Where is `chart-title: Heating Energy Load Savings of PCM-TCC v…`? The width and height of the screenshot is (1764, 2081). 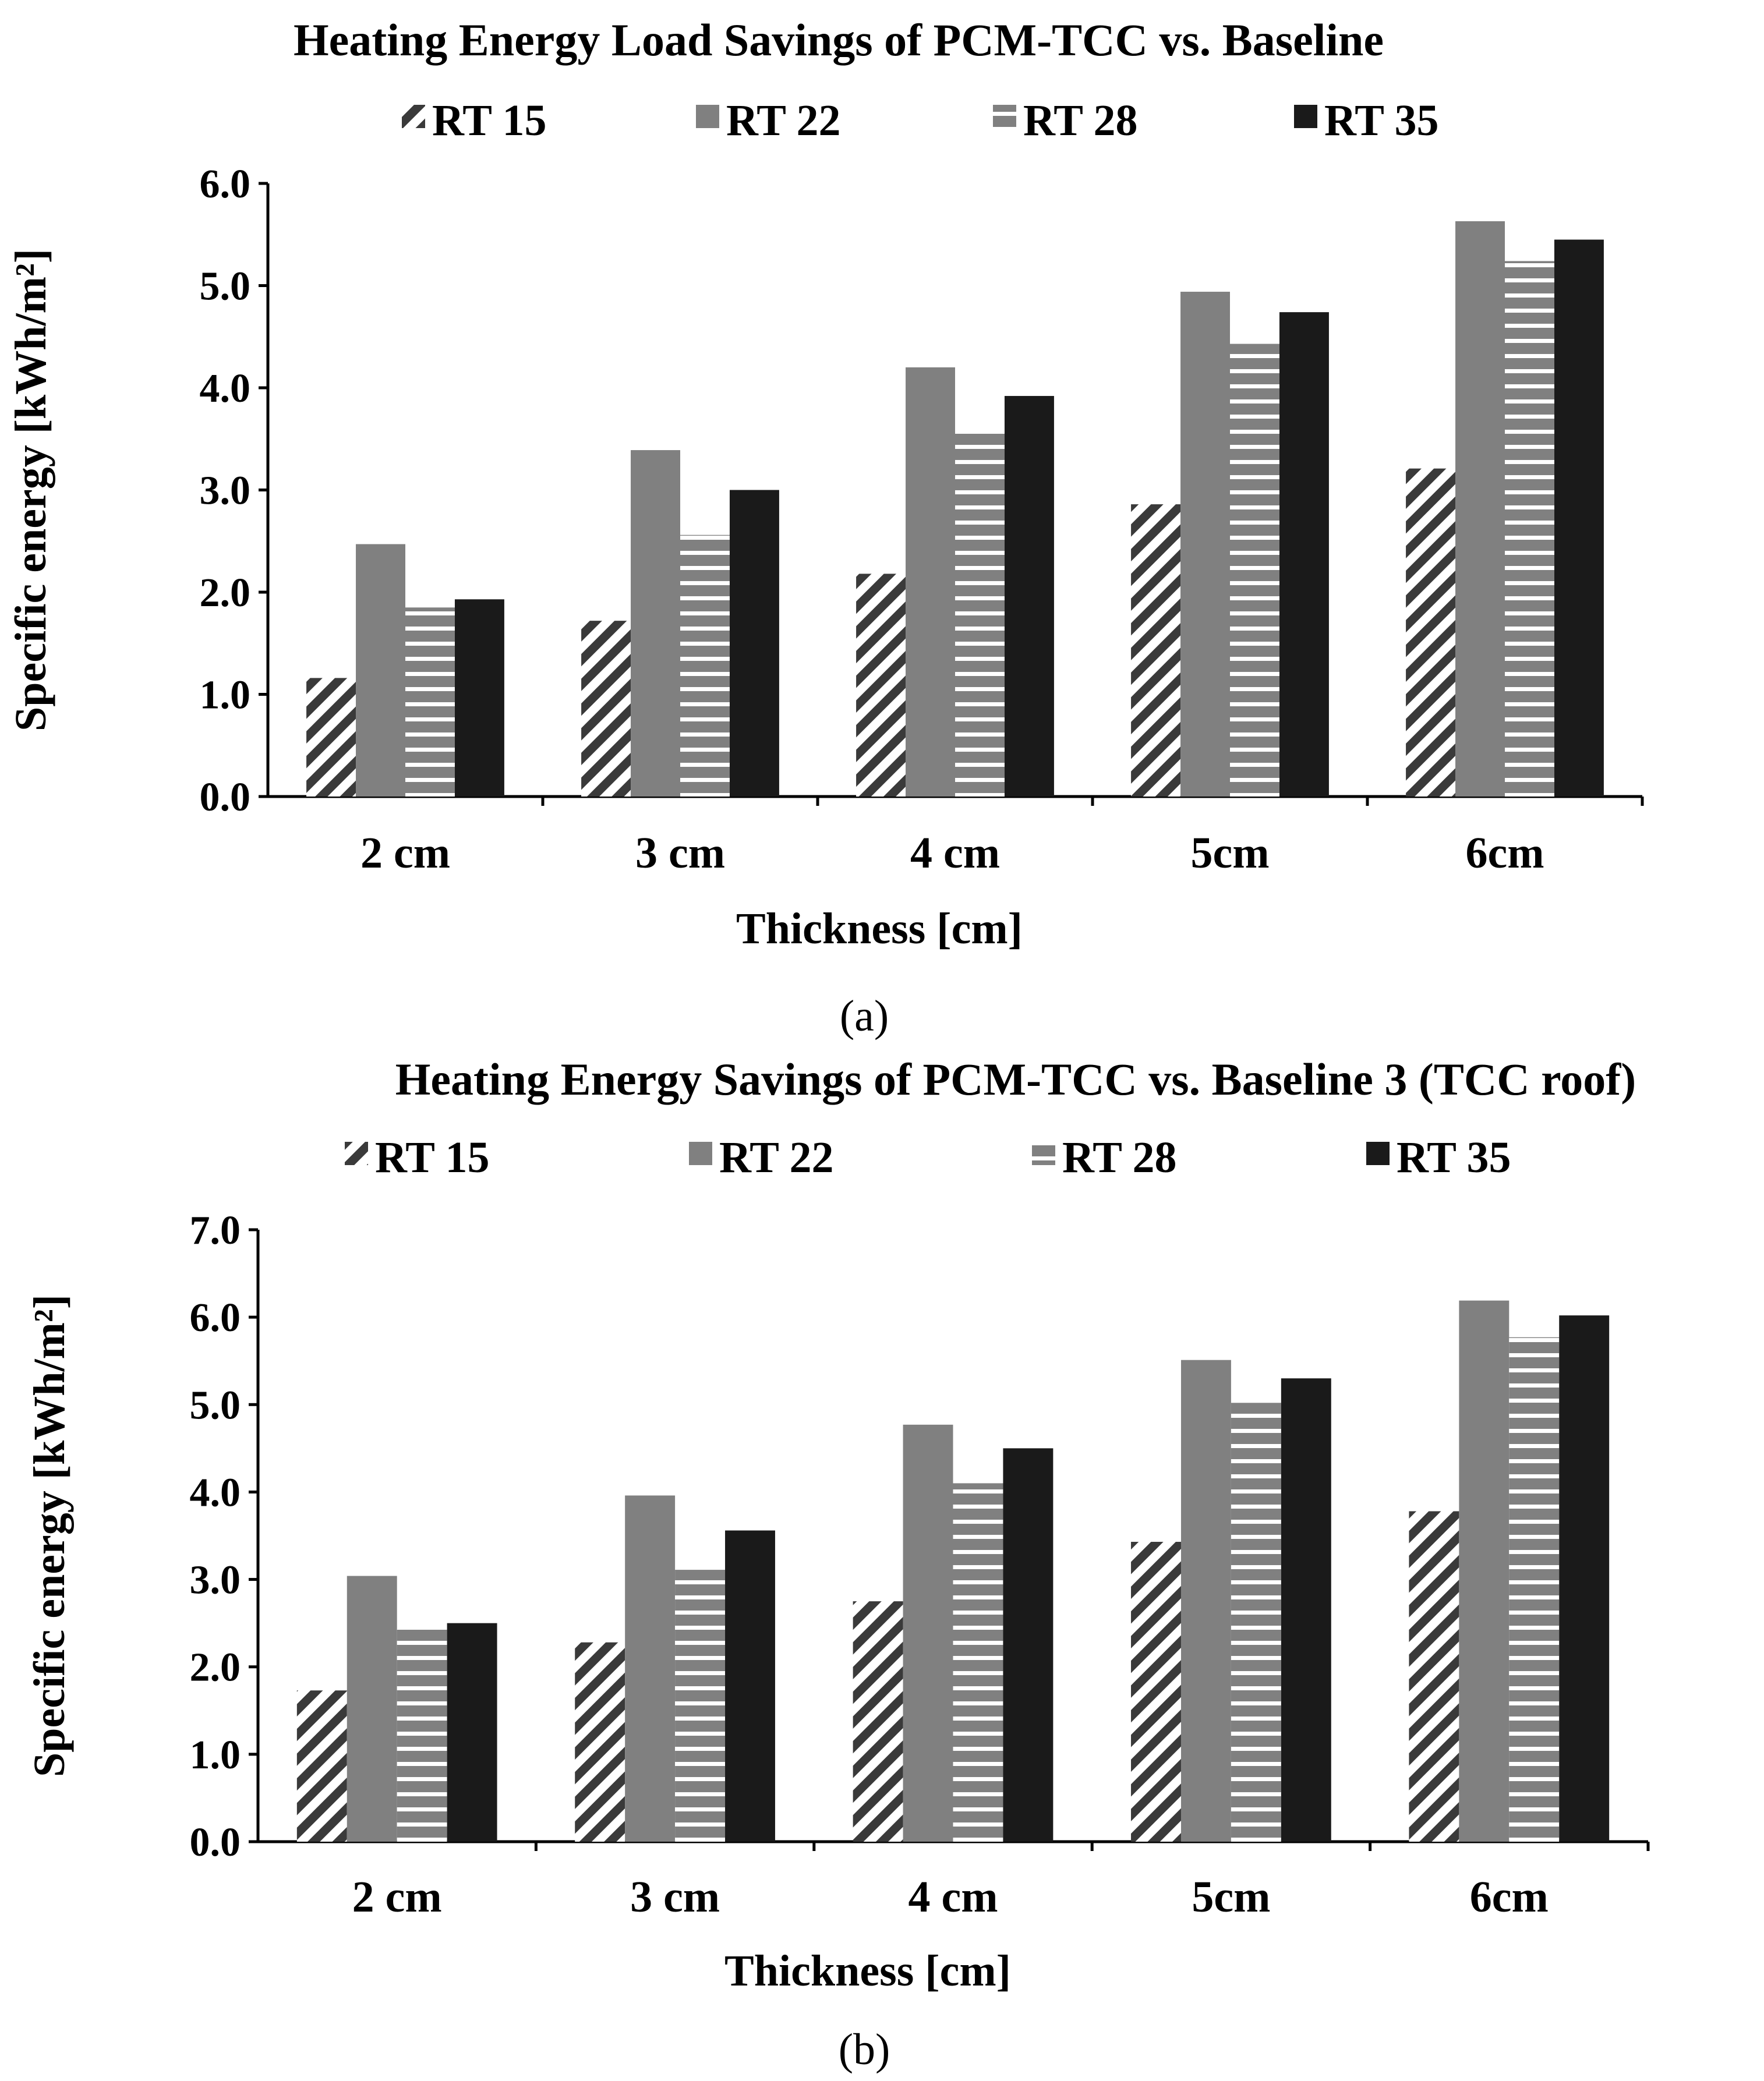 chart-title: Heating Energy Load Savings of PCM-TCC v… is located at coordinates (839, 40).